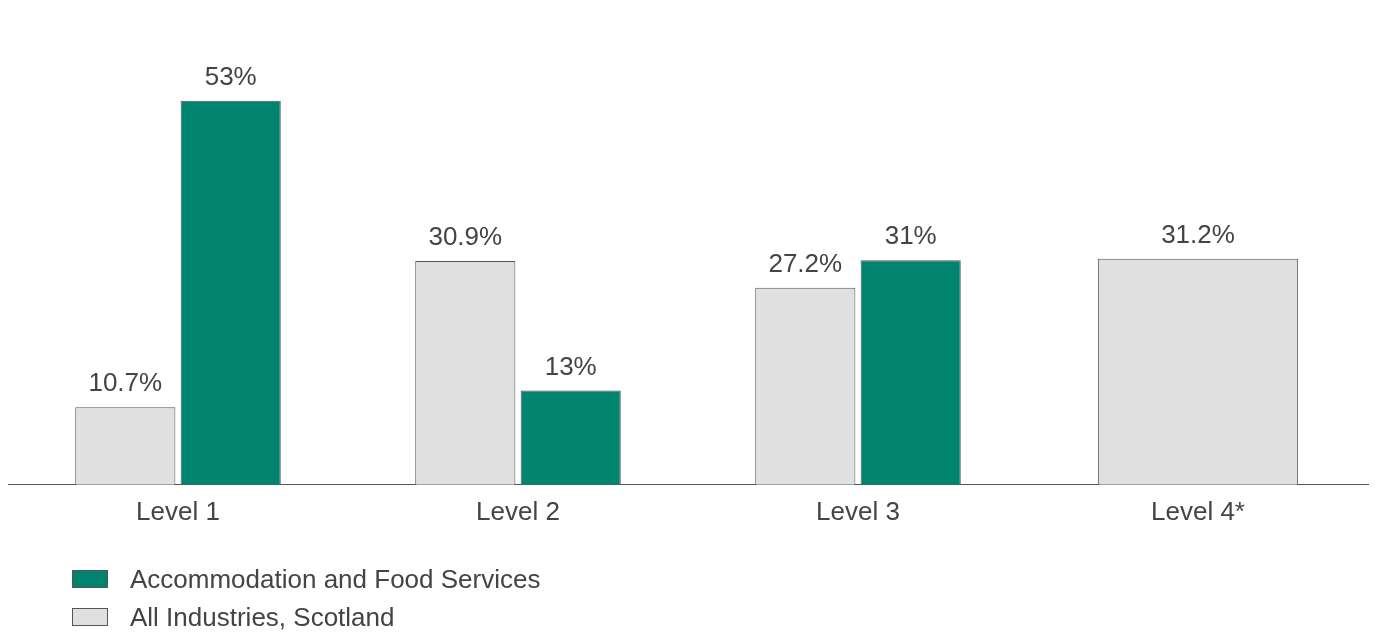 The height and width of the screenshot is (633, 1376). Describe the element at coordinates (570, 365) in the screenshot. I see `data-label: 13%` at that location.